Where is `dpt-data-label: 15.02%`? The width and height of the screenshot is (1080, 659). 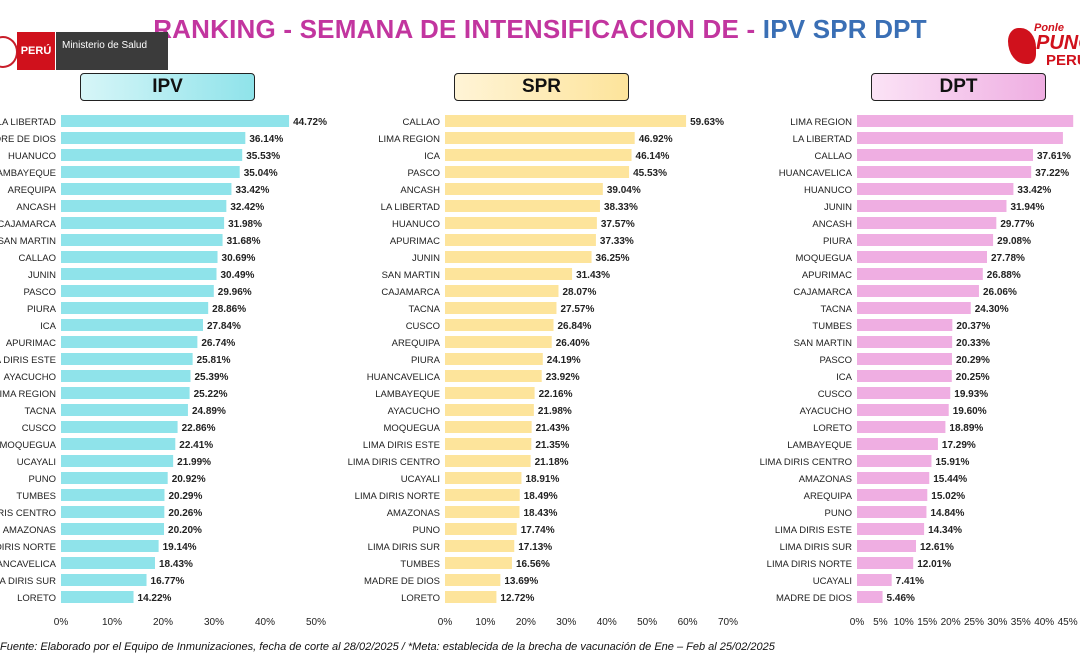 dpt-data-label: 15.02% is located at coordinates (948, 496).